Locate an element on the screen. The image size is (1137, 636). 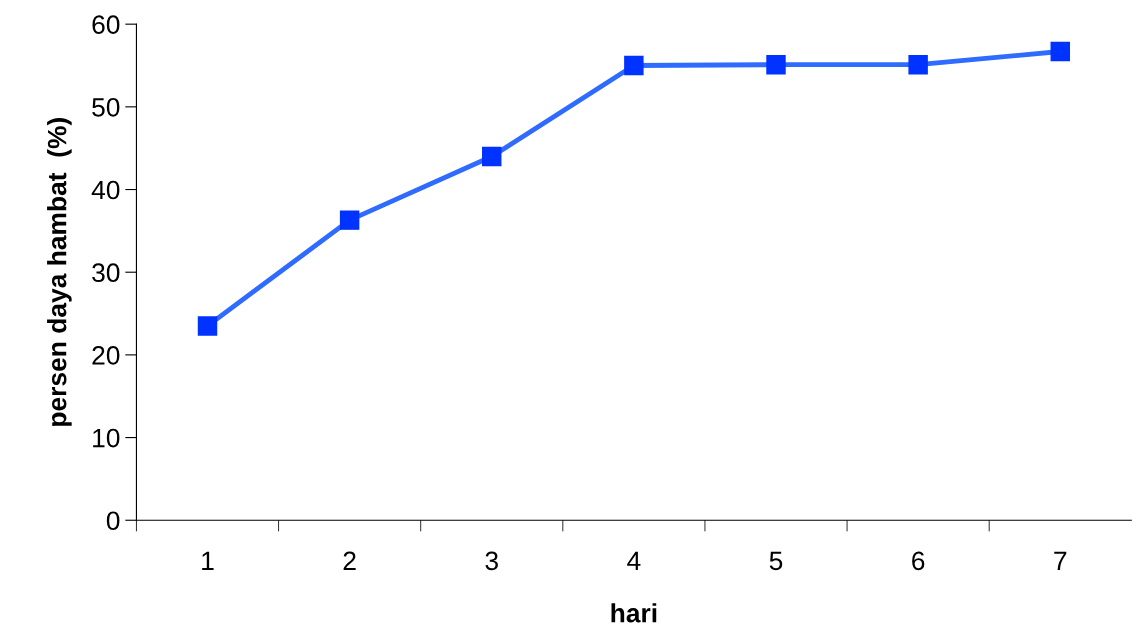
y-tick-label: 30 is located at coordinates (106, 273).